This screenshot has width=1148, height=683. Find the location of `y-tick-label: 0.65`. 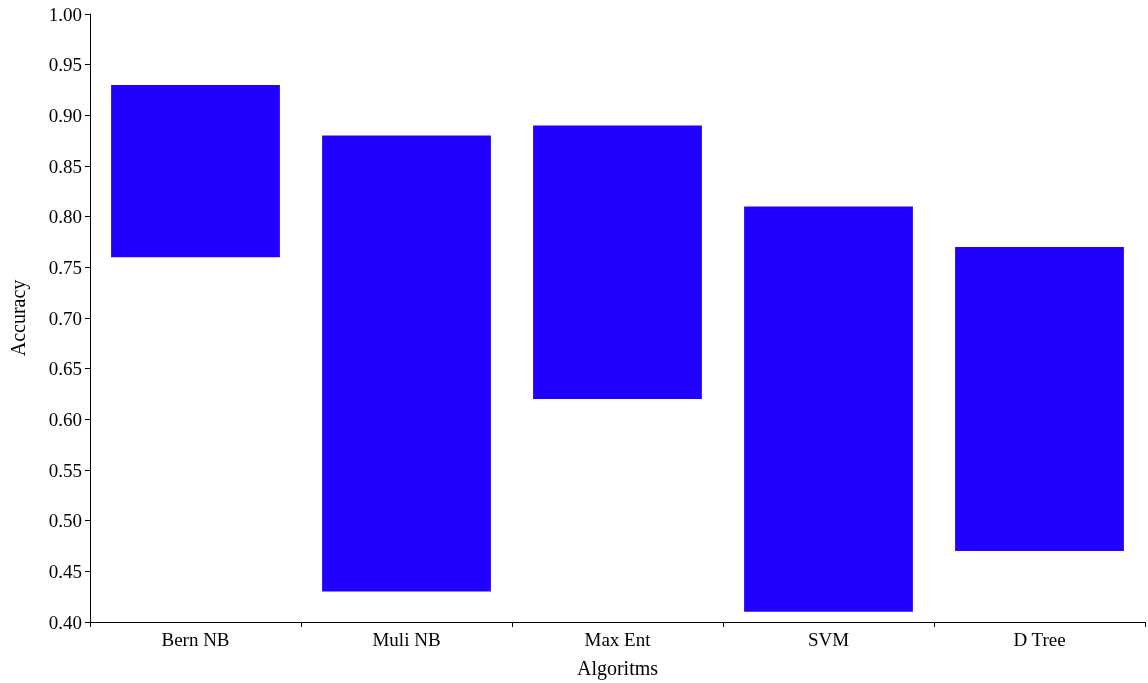

y-tick-label: 0.65 is located at coordinates (65, 369).